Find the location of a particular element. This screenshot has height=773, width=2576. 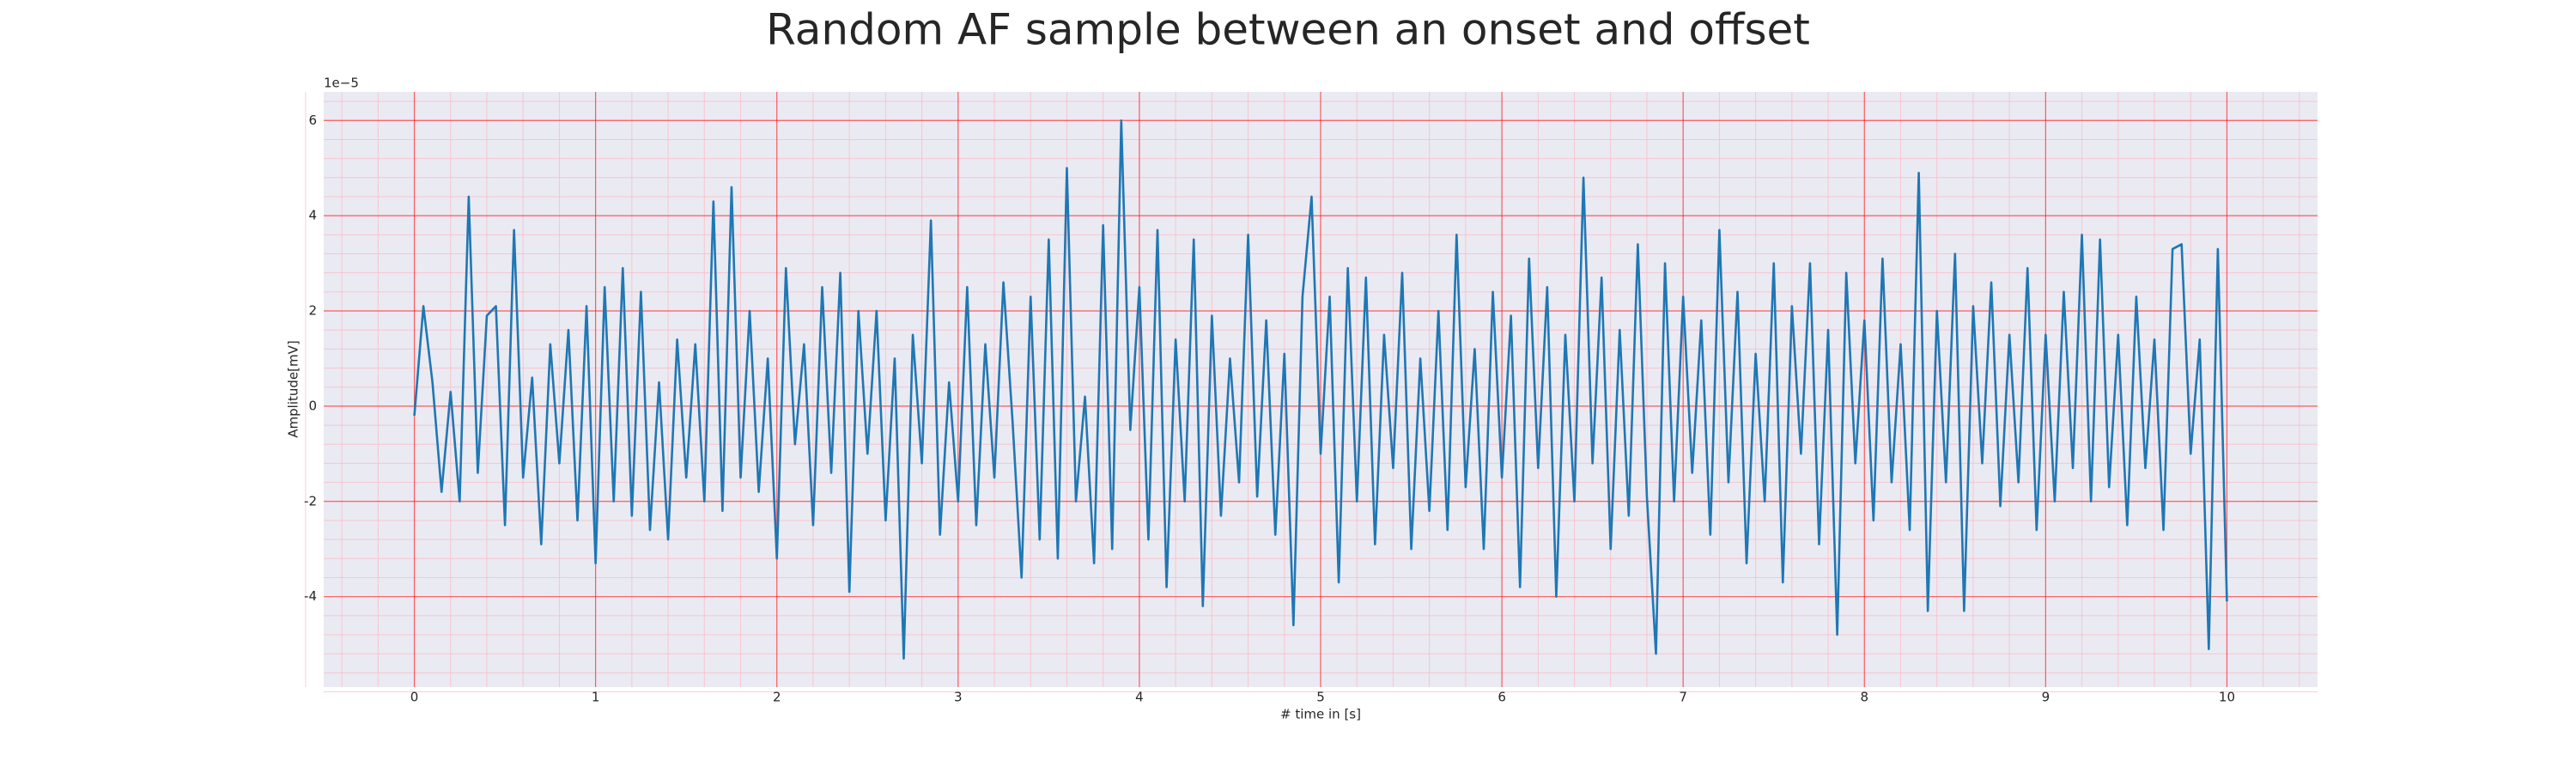

y-offset-label: 1e−5 is located at coordinates (342, 83).